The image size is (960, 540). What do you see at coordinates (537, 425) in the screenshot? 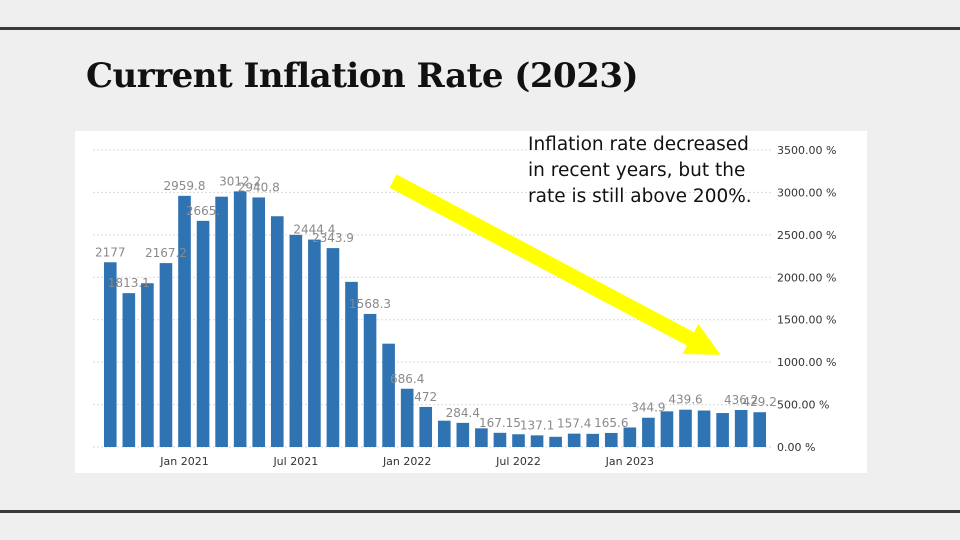
I see `data-label: 137.1` at bounding box center [537, 425].